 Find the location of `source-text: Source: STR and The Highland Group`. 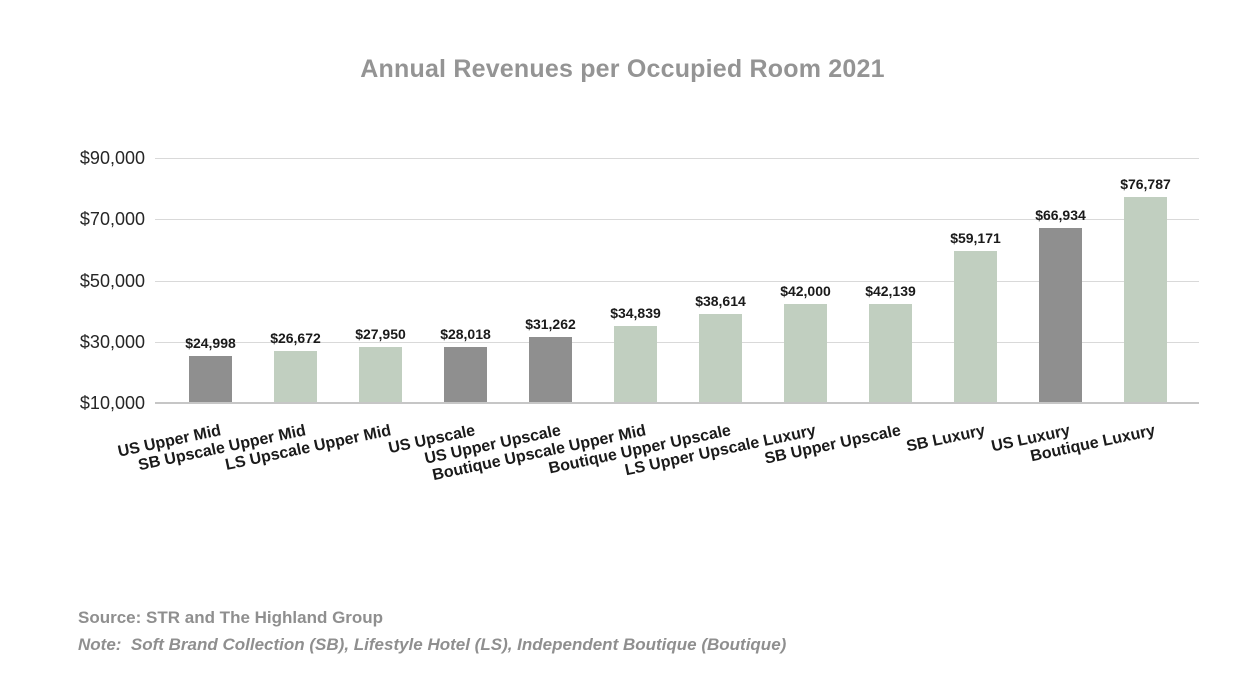

source-text: Source: STR and The Highland Group is located at coordinates (231, 617).